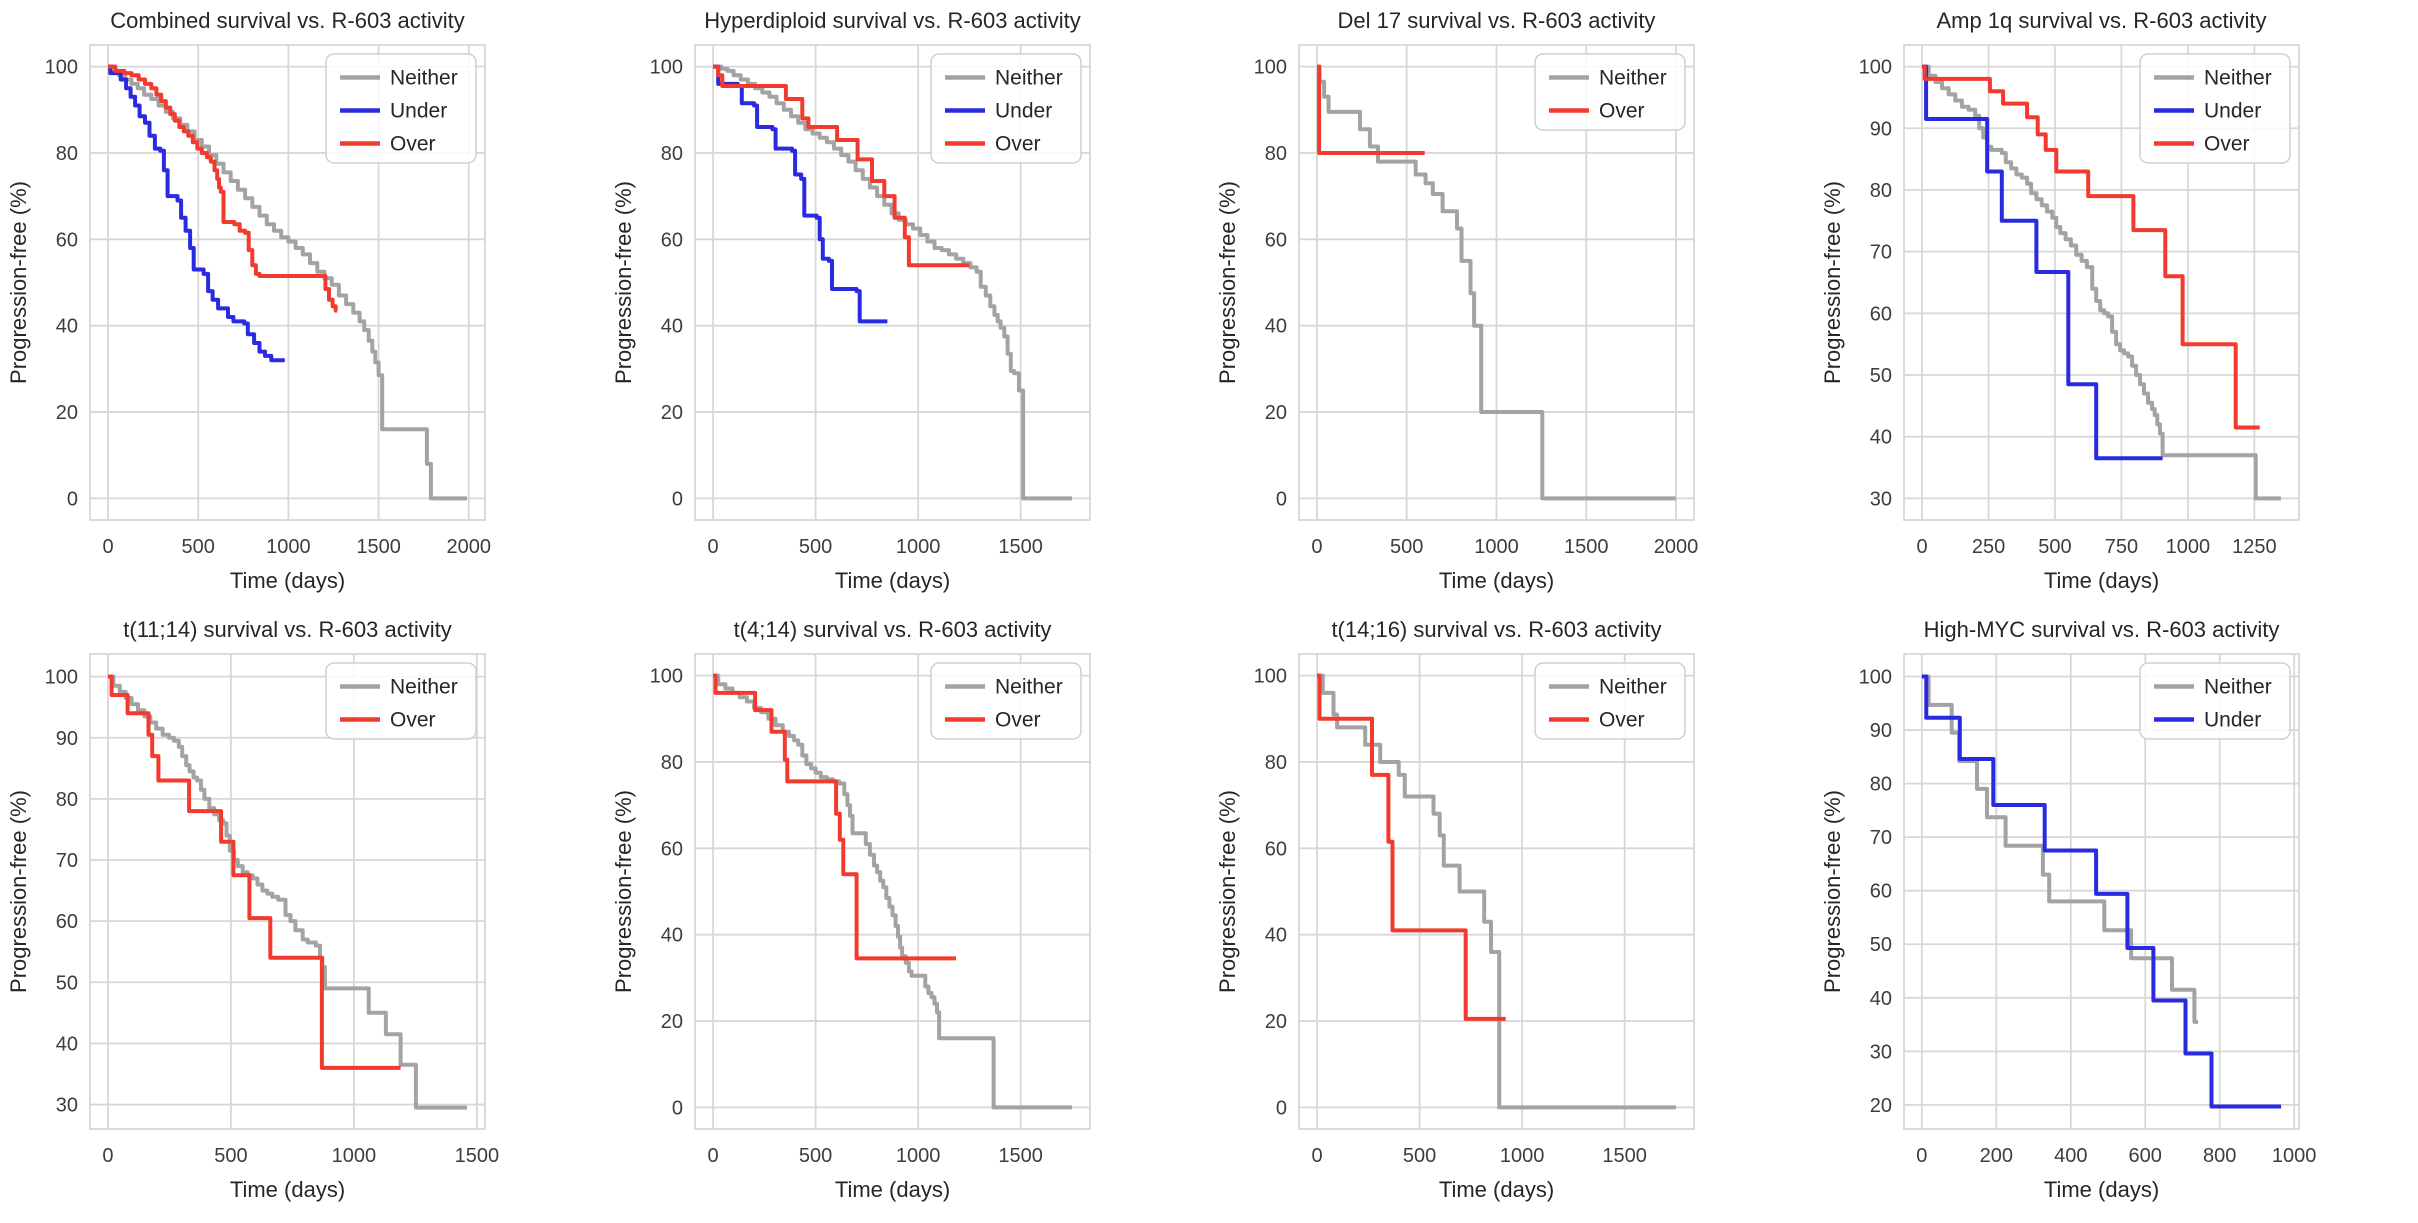  Describe the element at coordinates (287, 20) in the screenshot. I see `plot-title: Combined survival vs. R-603 activity` at that location.